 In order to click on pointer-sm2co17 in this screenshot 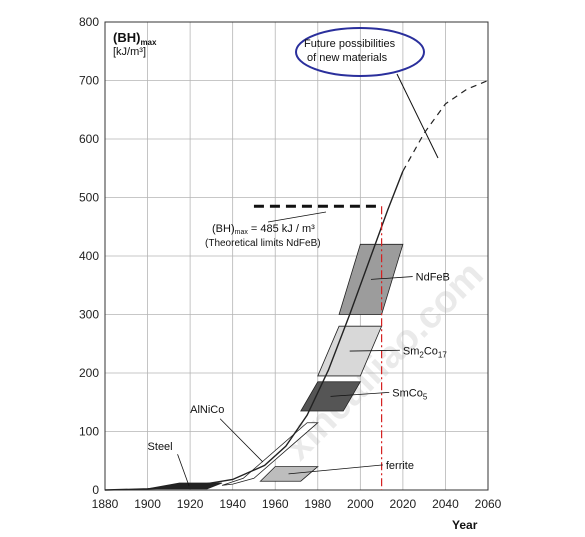, I will do `click(374, 350)`.